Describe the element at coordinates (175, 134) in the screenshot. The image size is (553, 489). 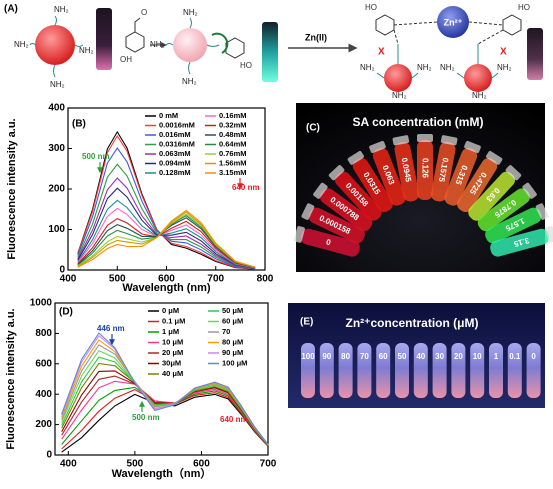
I see `legend-label: 0.016mM` at that location.